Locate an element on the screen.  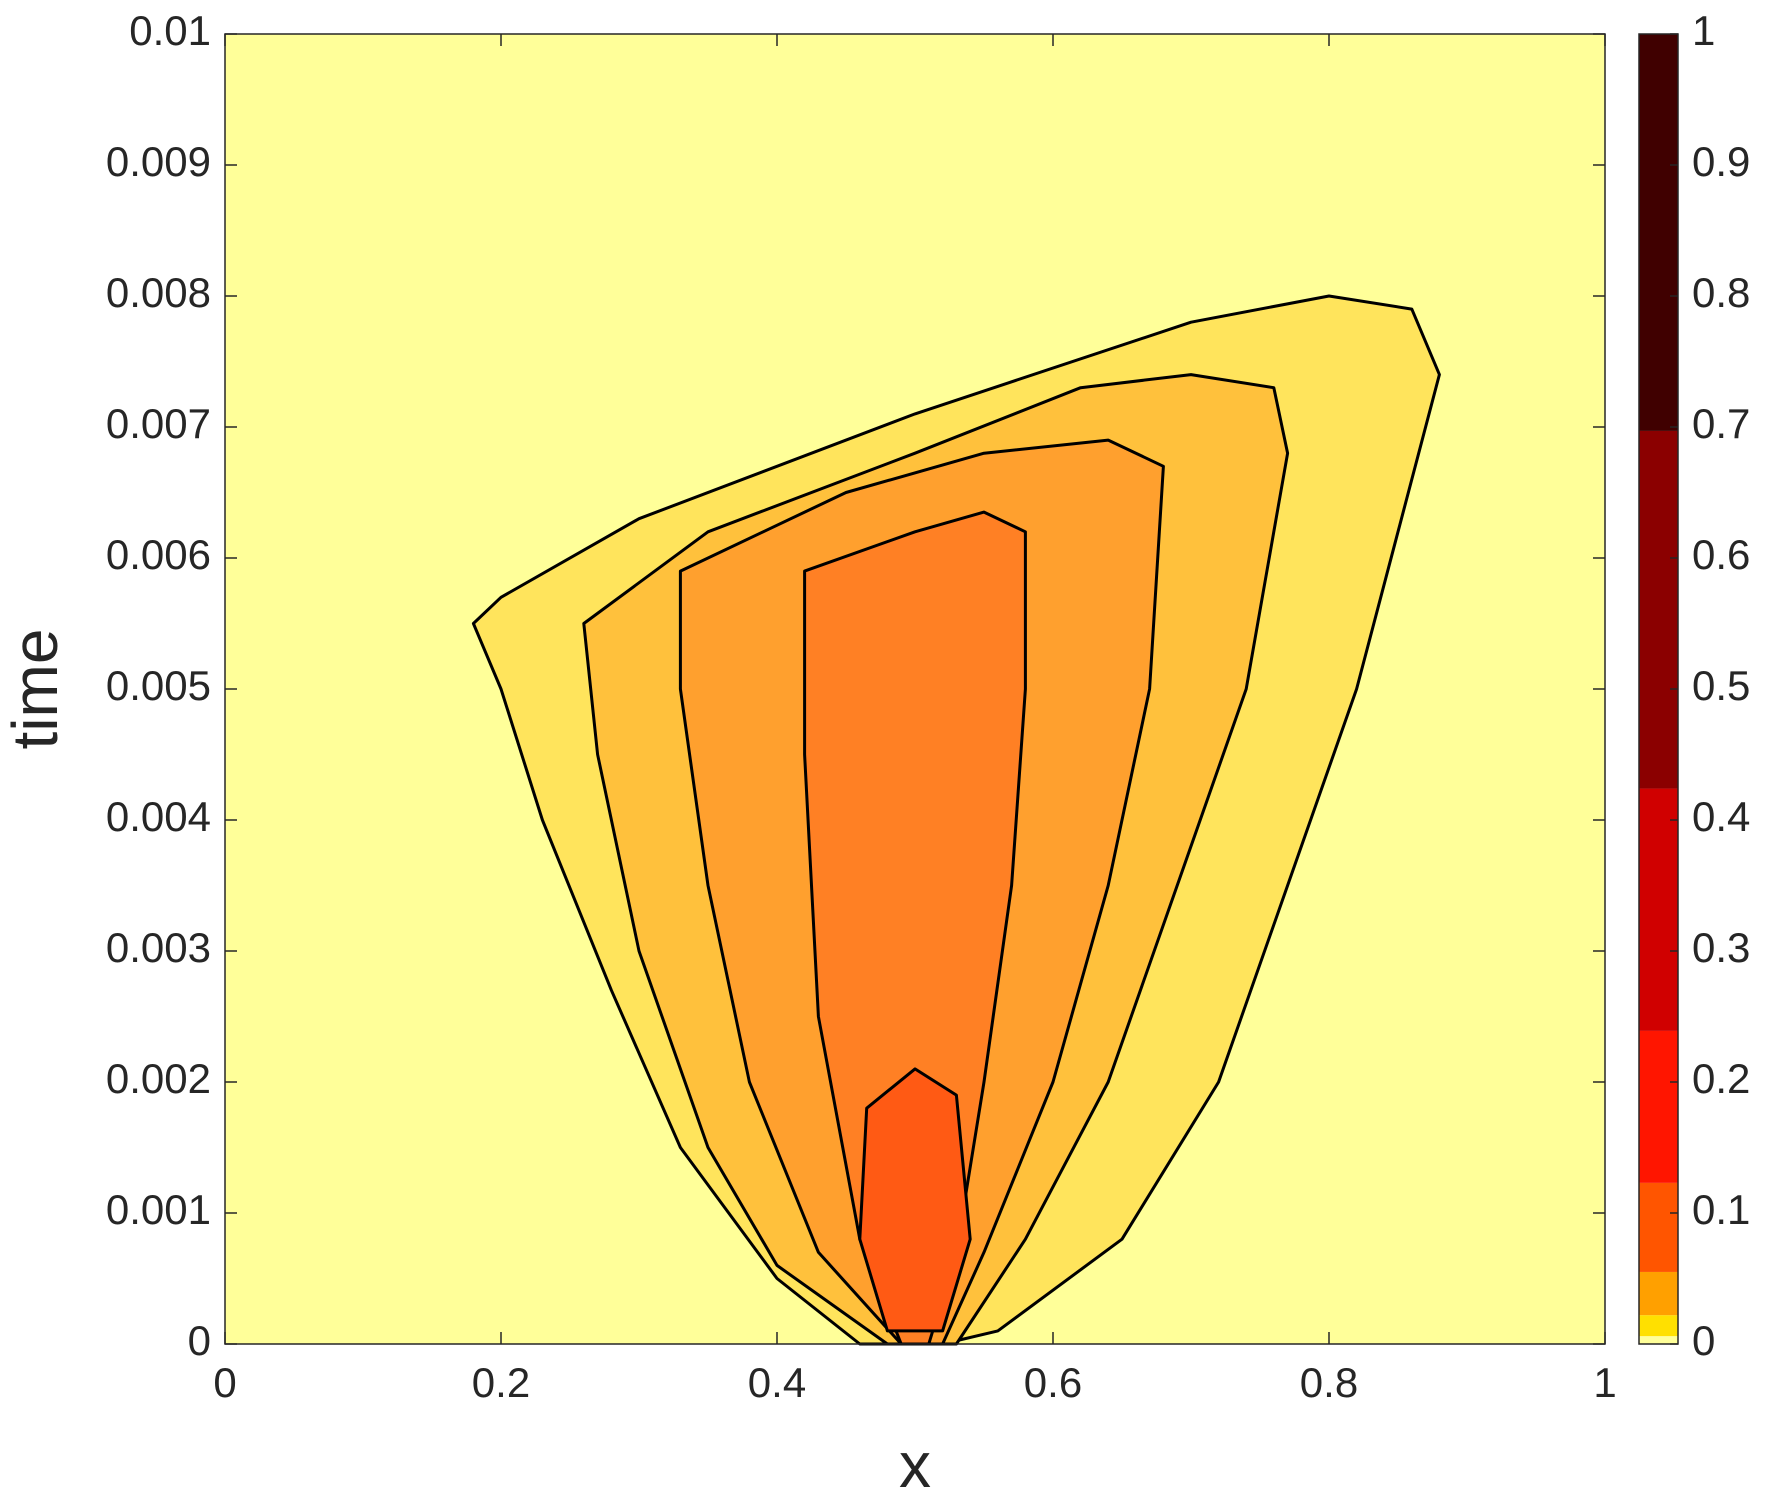
colorbar-tick-label: 0.5 is located at coordinates (1721, 685).